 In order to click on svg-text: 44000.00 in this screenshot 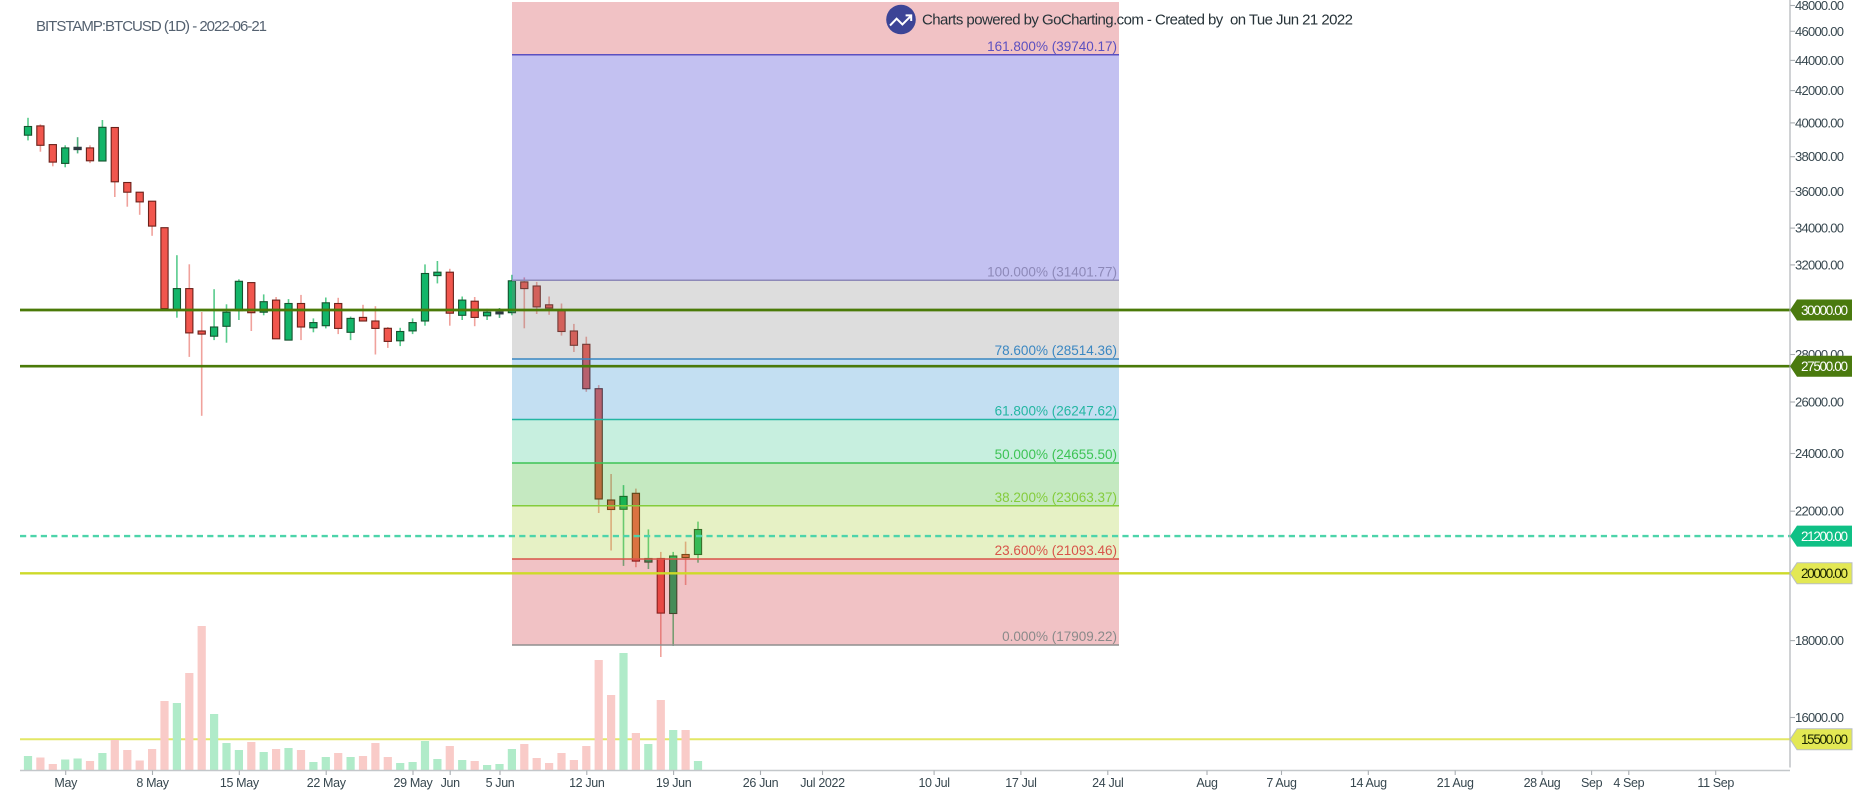, I will do `click(1819, 60)`.